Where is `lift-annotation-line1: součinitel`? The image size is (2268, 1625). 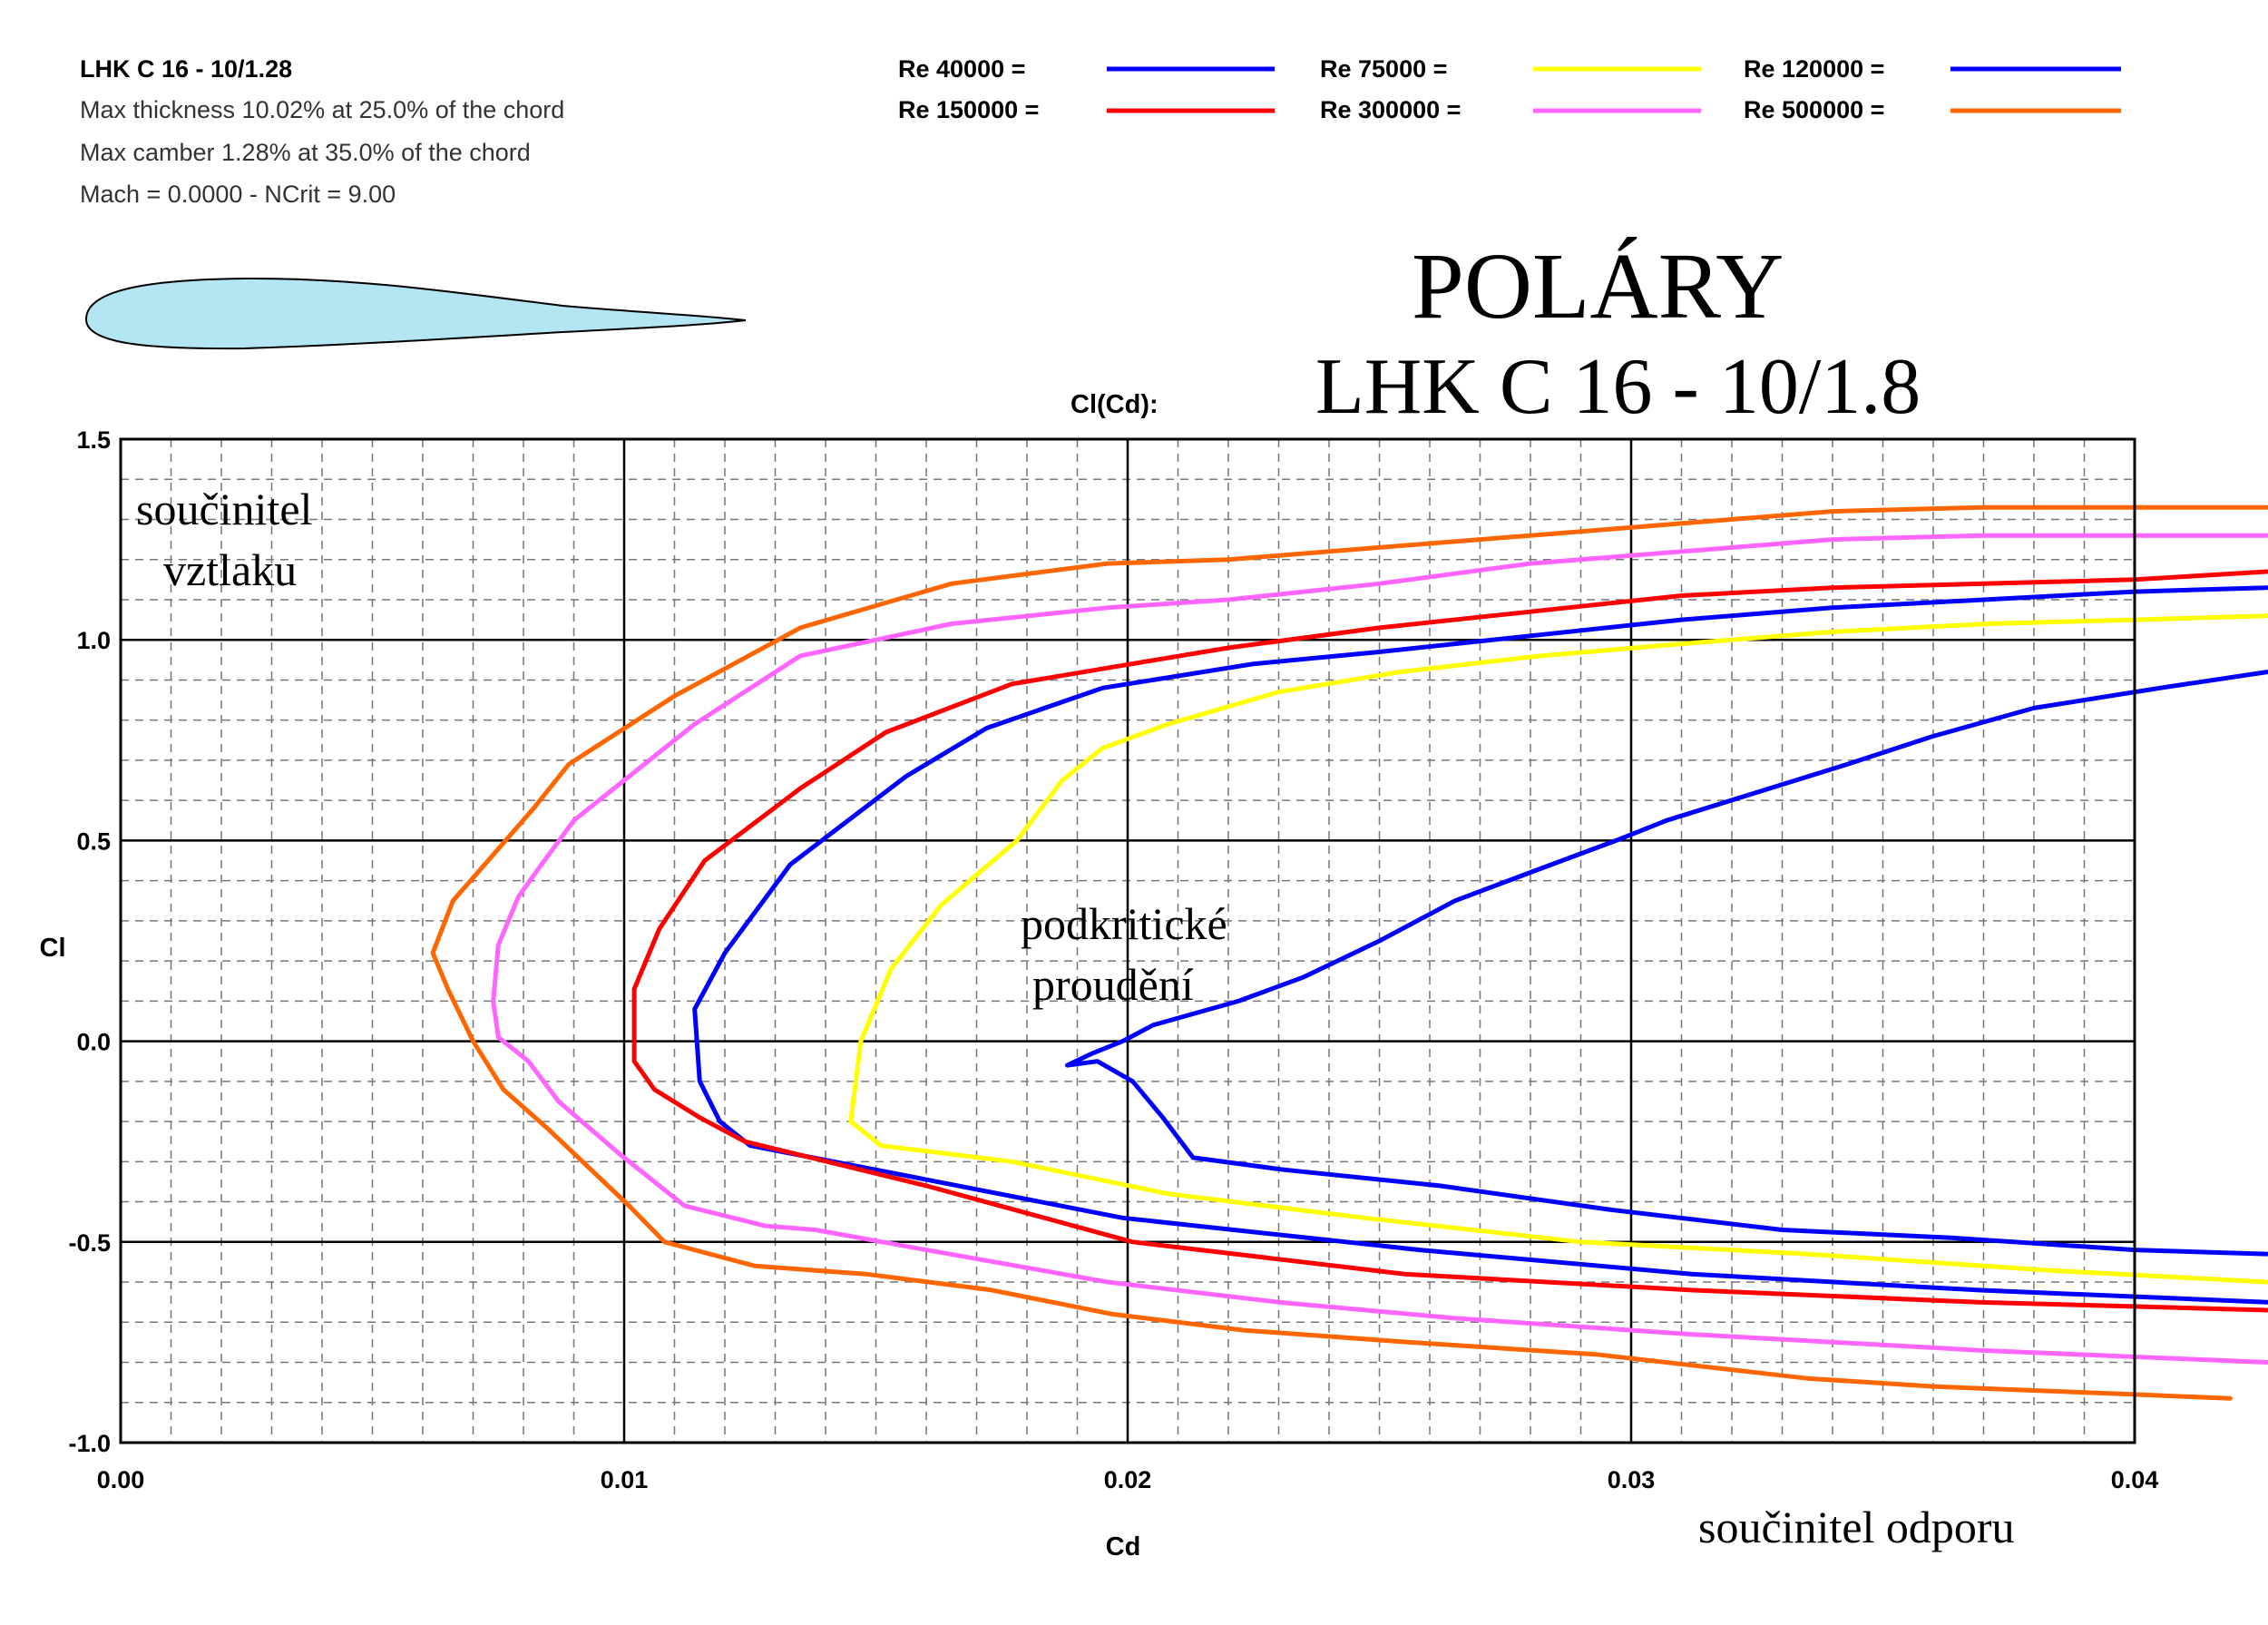 lift-annotation-line1: součinitel is located at coordinates (224, 509).